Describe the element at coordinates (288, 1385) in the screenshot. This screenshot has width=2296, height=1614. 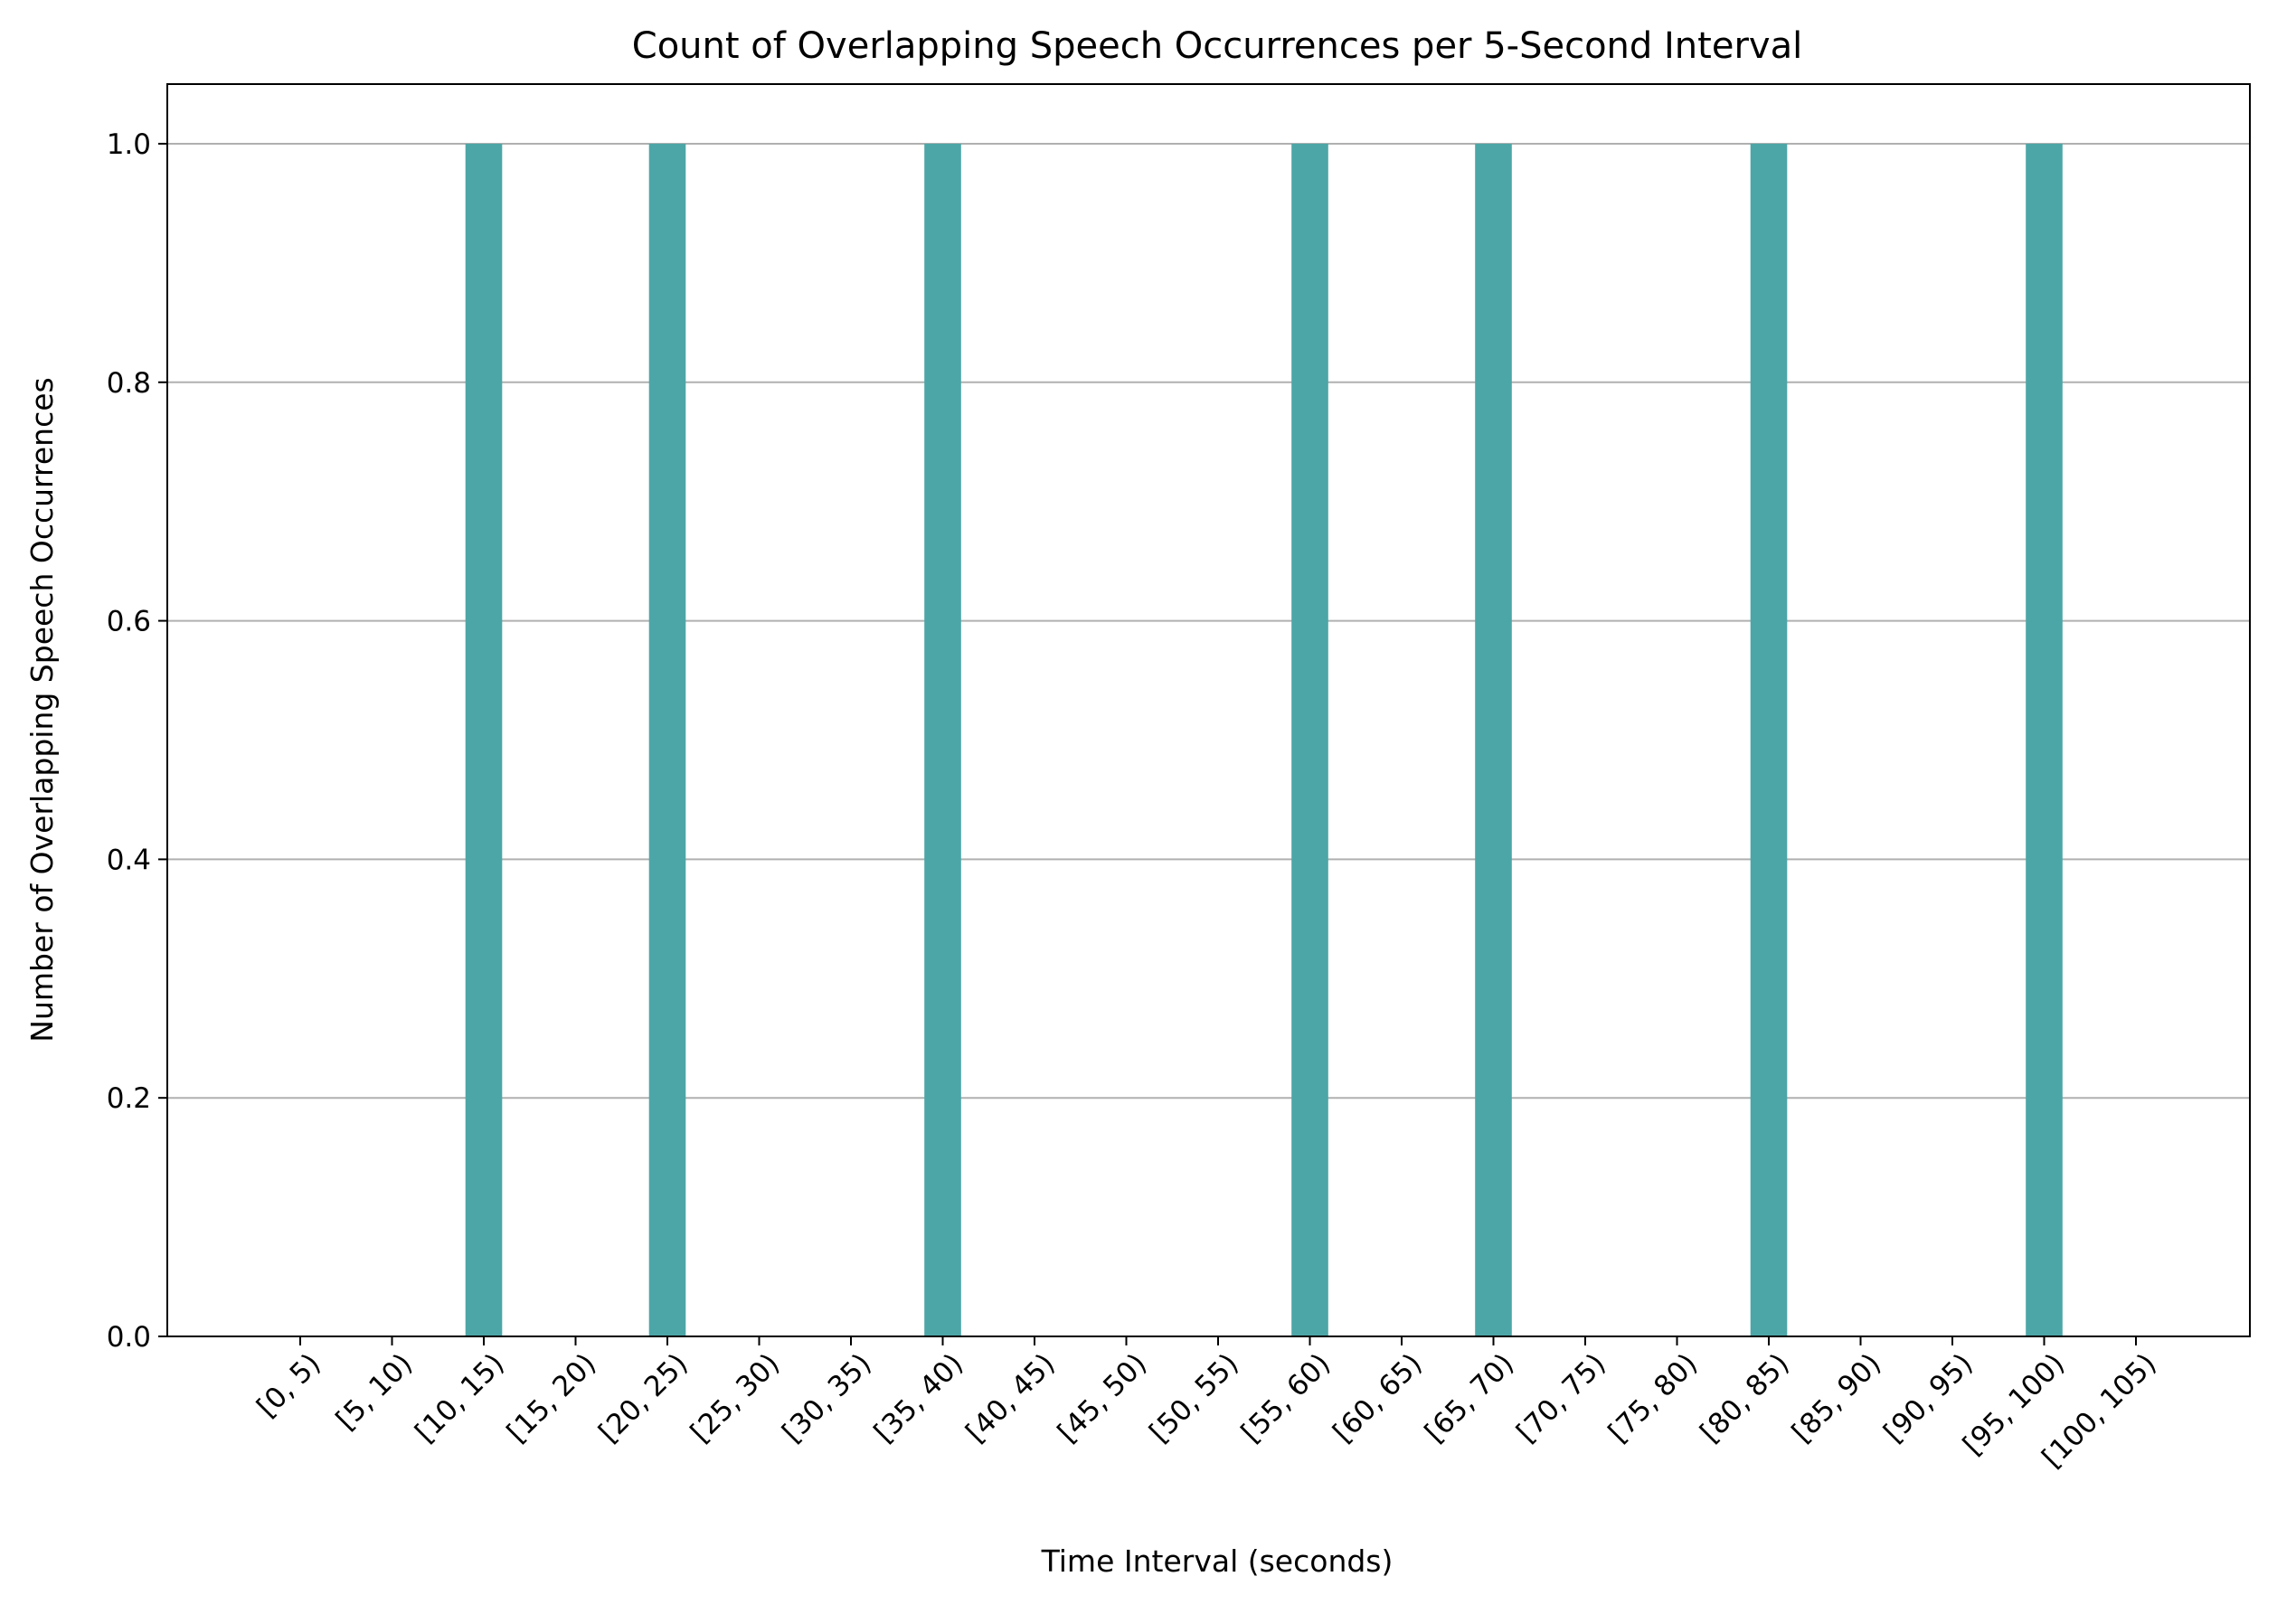
I see `x-tick-label: [0, 5)` at that location.